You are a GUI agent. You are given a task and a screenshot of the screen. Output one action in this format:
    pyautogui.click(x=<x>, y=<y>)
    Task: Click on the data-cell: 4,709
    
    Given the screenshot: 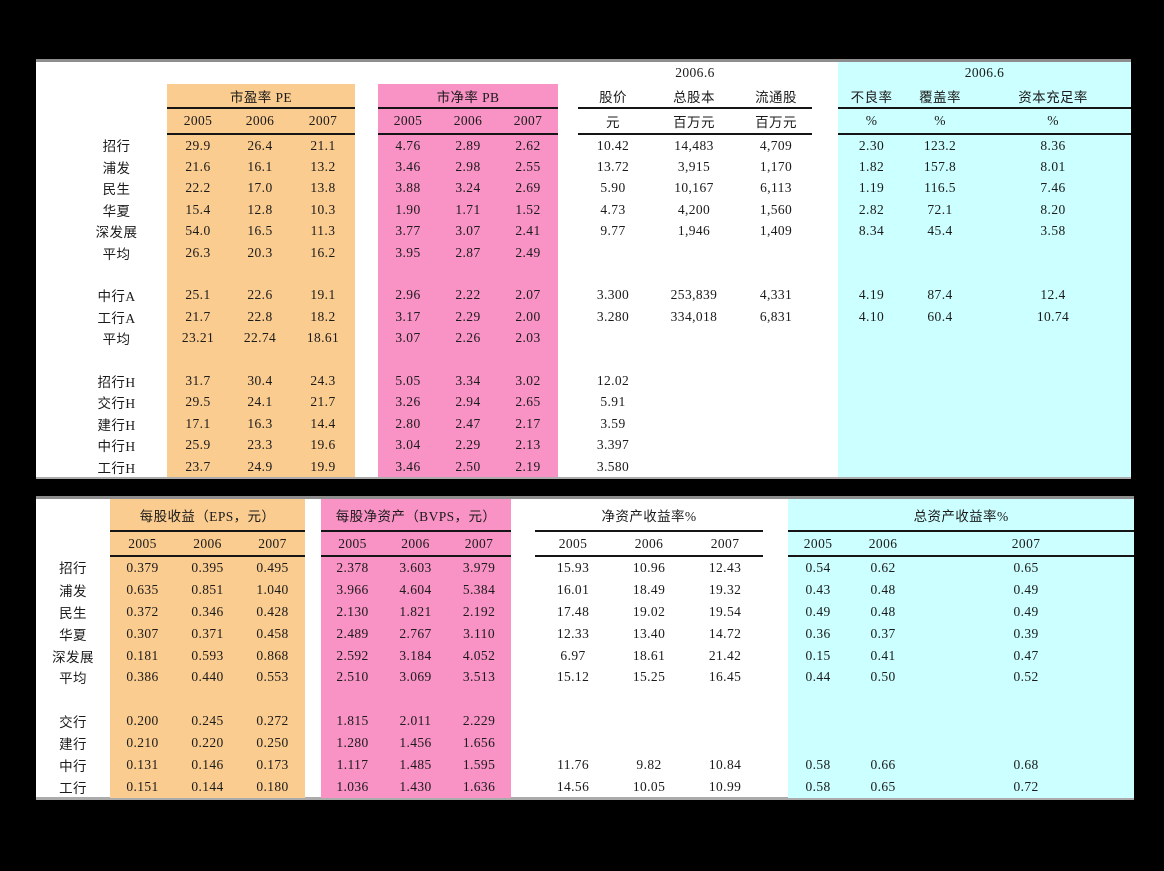 What is the action you would take?
    pyautogui.click(x=776, y=145)
    